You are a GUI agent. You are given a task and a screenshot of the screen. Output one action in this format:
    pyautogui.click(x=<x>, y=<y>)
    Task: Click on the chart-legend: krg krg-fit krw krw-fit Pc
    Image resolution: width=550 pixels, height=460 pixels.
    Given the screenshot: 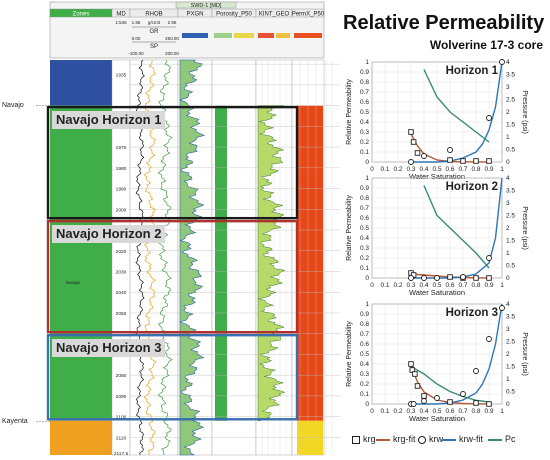 What is the action you would take?
    pyautogui.click(x=451, y=439)
    